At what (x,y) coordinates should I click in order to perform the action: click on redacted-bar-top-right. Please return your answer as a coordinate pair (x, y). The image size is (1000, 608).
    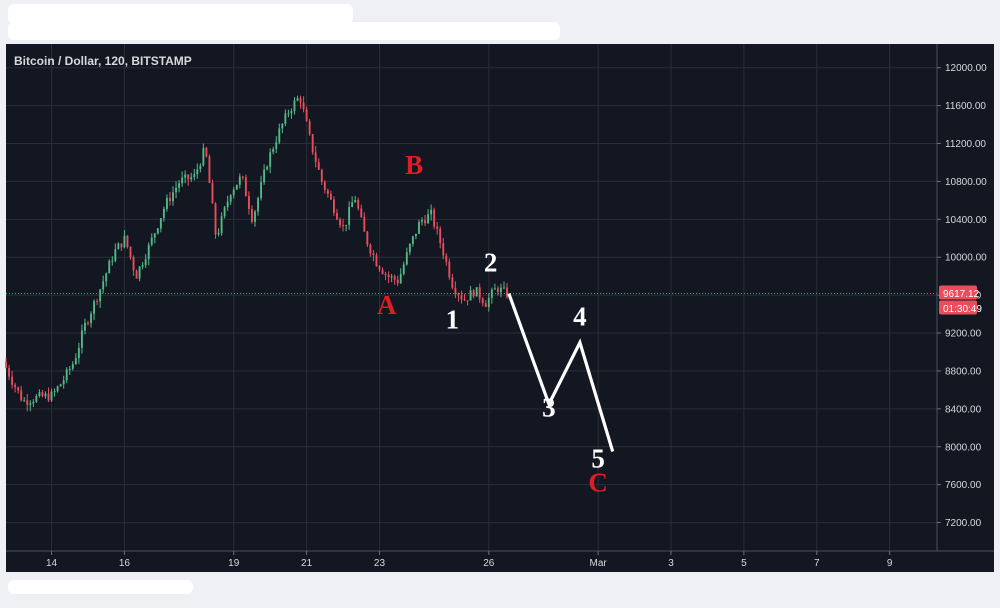
    Looking at the image, I should click on (284, 31).